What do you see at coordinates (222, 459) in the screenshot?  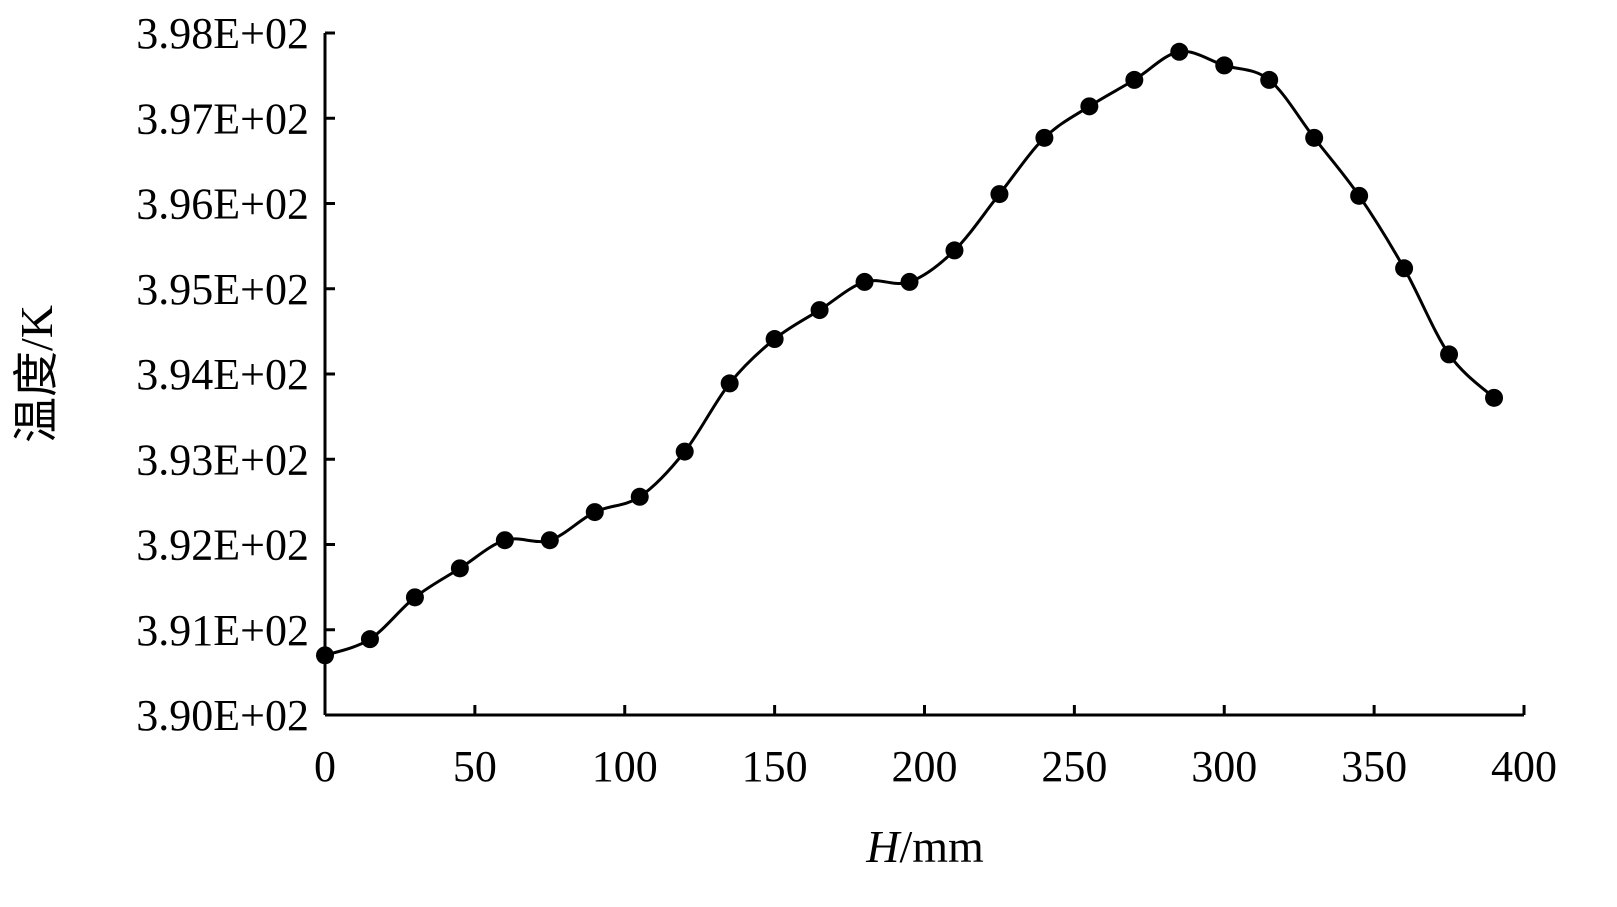 I see `y-tick-label: 3.93E+02` at bounding box center [222, 459].